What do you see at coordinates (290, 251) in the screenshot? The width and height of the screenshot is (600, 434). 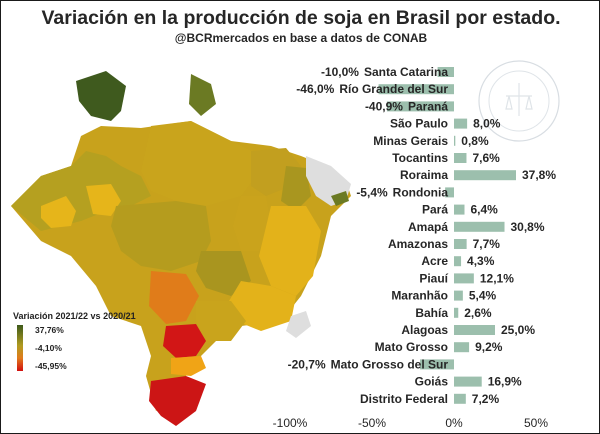 I see `map-region-bahia` at bounding box center [290, 251].